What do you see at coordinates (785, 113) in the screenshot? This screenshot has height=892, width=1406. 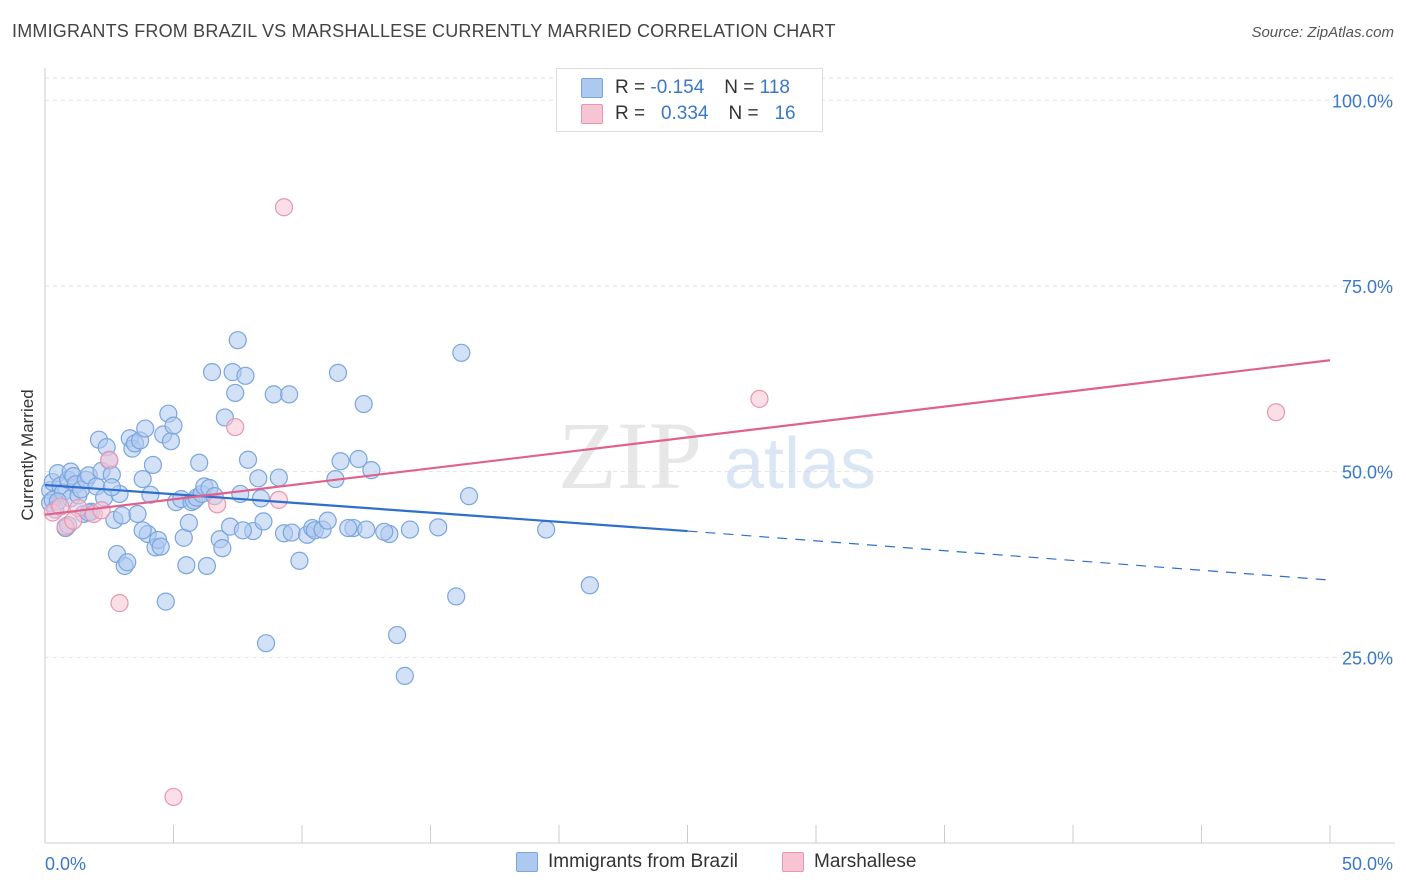 I see `legend-n-value: 16` at bounding box center [785, 113].